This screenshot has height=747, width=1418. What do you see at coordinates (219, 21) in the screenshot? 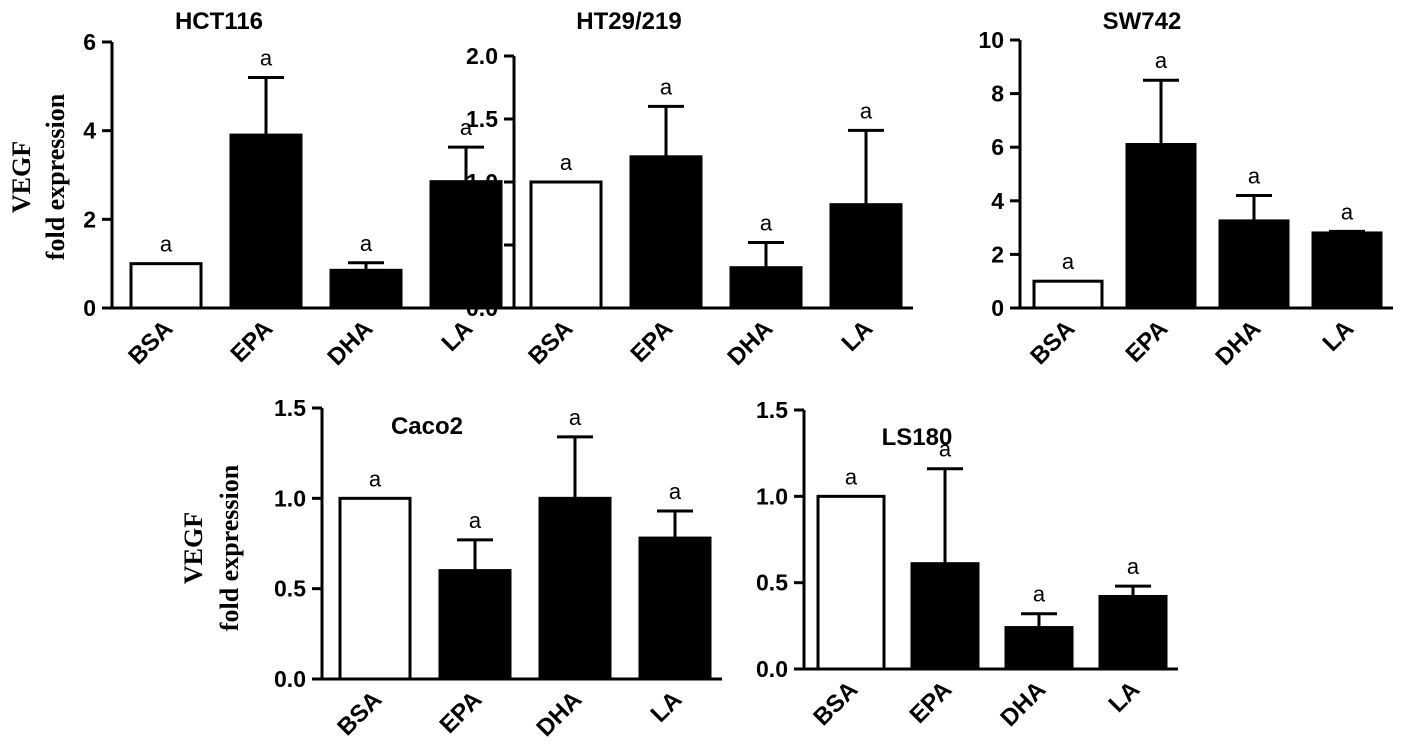
I see `panel-title: HCT116` at bounding box center [219, 21].